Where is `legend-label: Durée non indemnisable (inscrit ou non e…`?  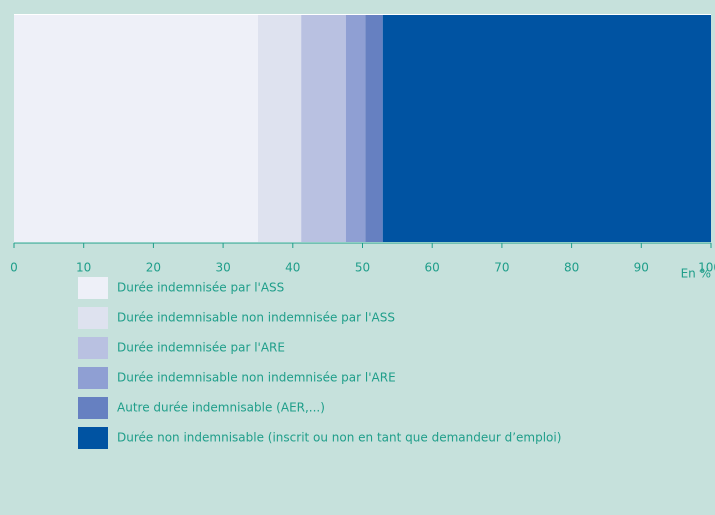
legend-label: Durée non indemnisable (inscrit ou non e… is located at coordinates (339, 438).